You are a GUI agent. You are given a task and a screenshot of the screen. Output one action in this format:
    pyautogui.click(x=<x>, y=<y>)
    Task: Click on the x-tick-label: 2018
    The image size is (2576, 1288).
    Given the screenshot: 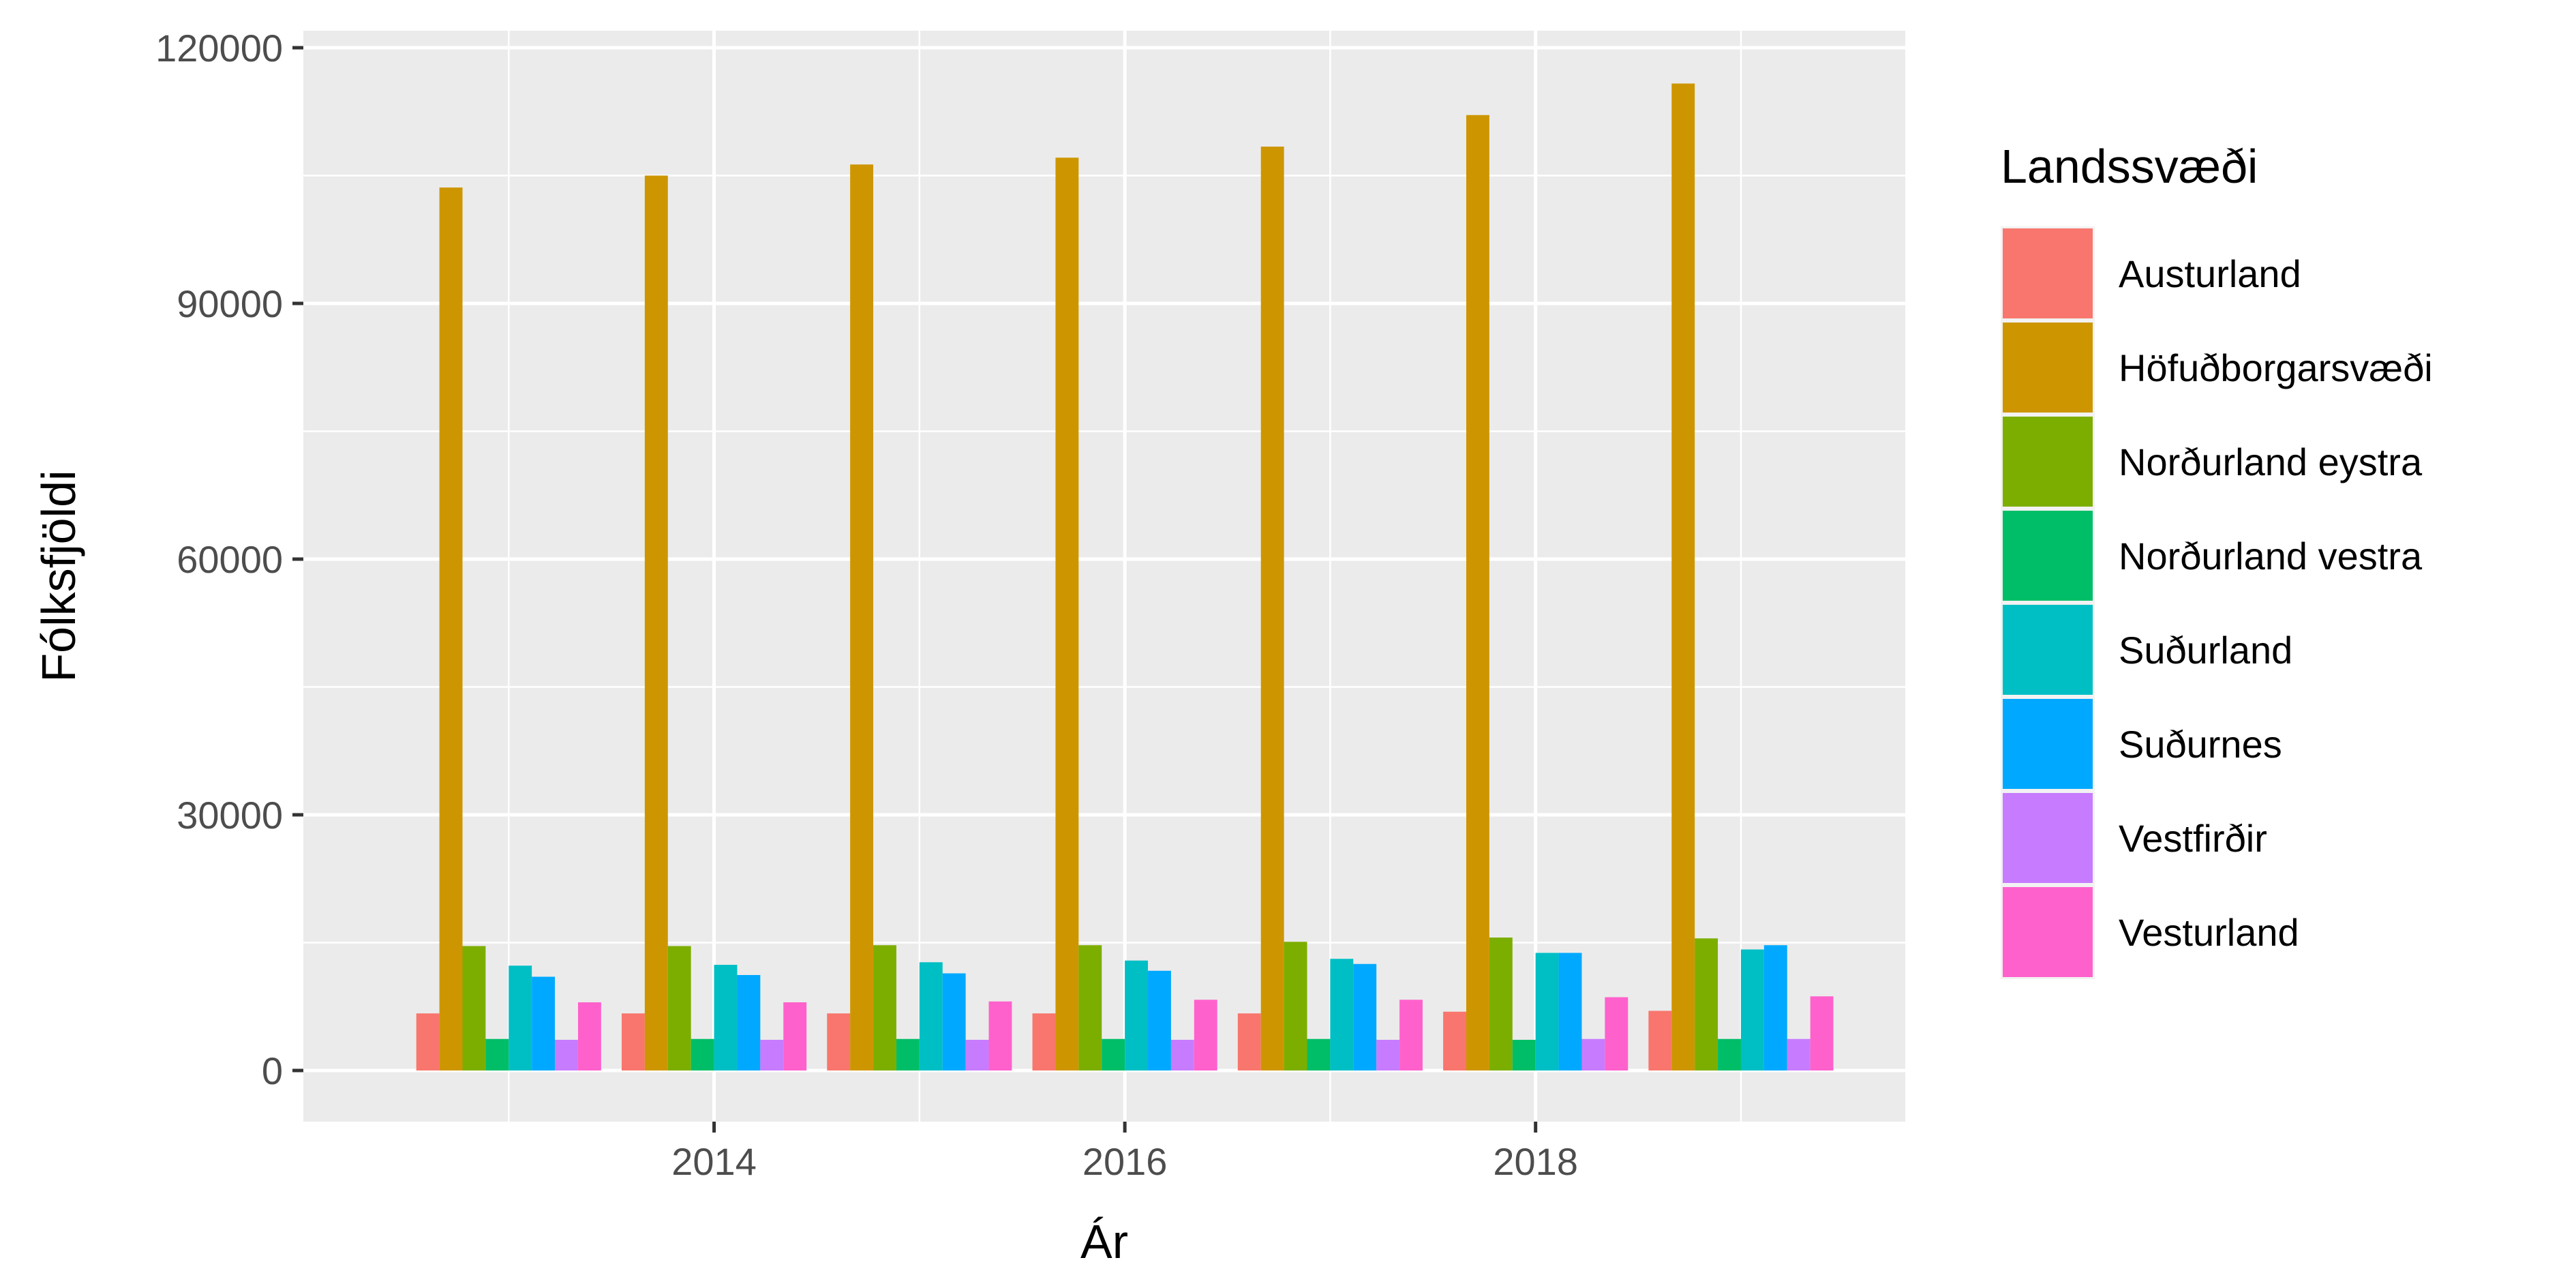 What is the action you would take?
    pyautogui.click(x=1535, y=1161)
    